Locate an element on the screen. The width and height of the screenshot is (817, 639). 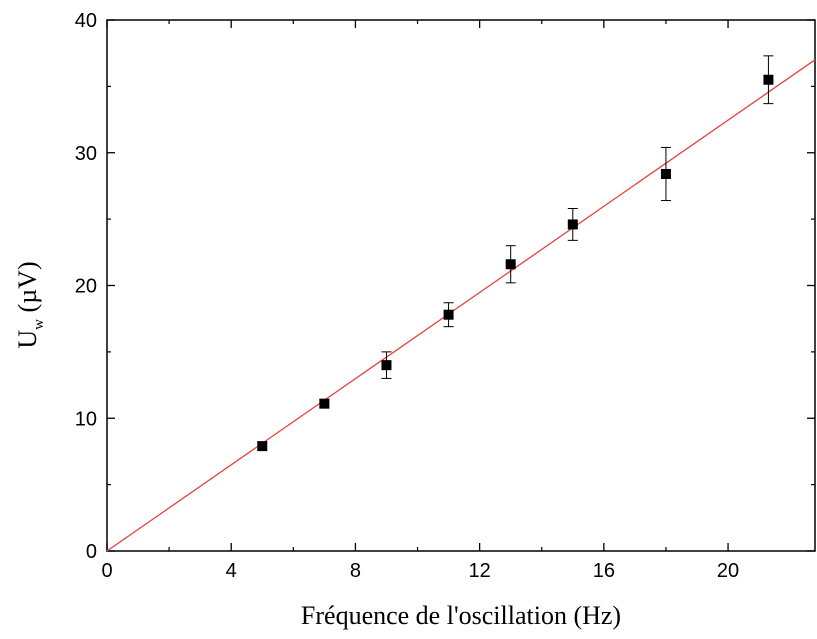
y-axis-title-main: U is located at coordinates (27, 339).